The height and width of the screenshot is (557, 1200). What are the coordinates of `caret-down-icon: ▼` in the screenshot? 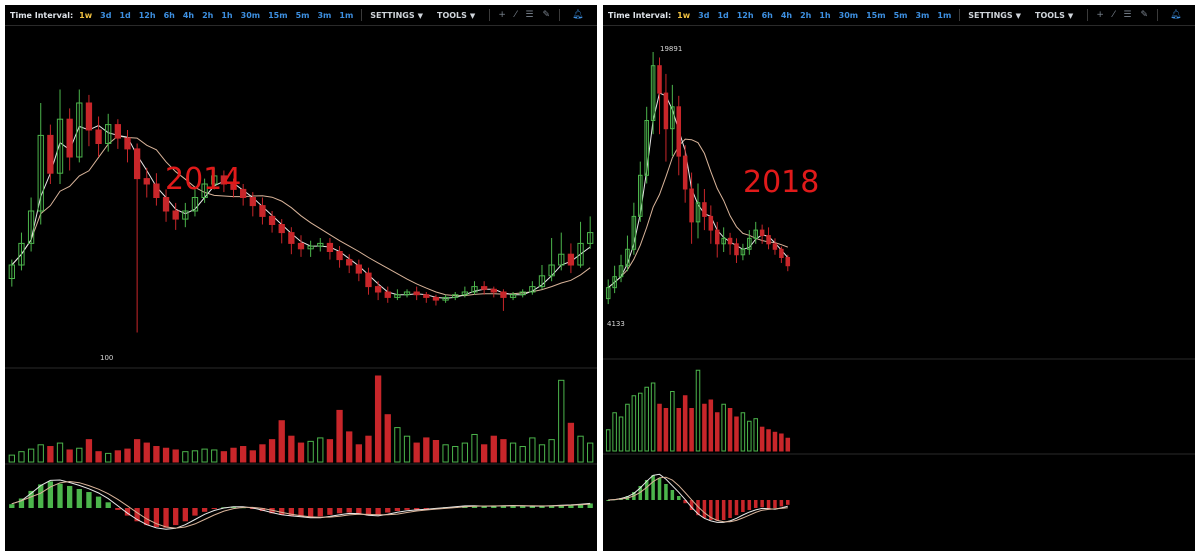 It's located at (1070, 15).